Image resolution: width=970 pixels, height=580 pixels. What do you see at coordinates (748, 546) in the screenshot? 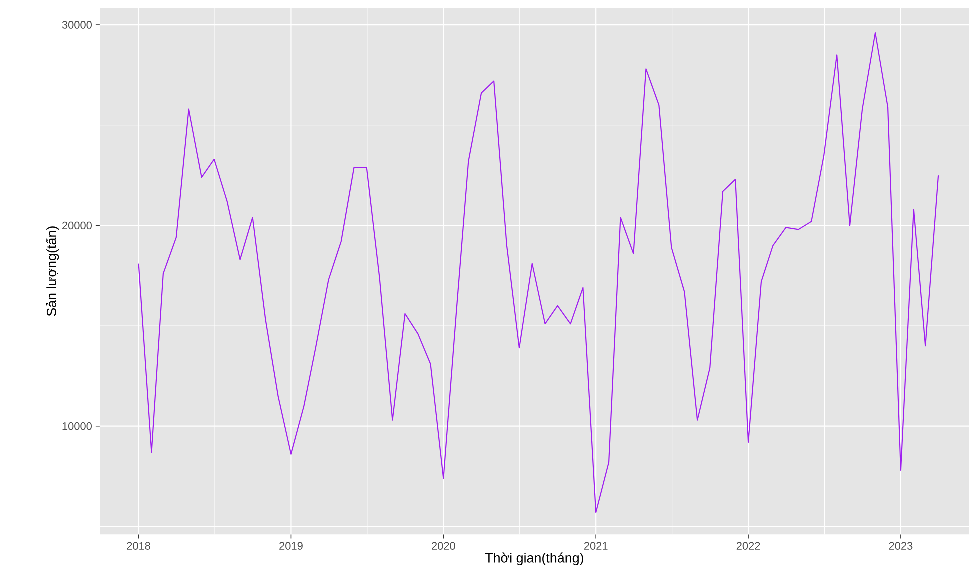
I see `x-tick-label: 2022` at bounding box center [748, 546].